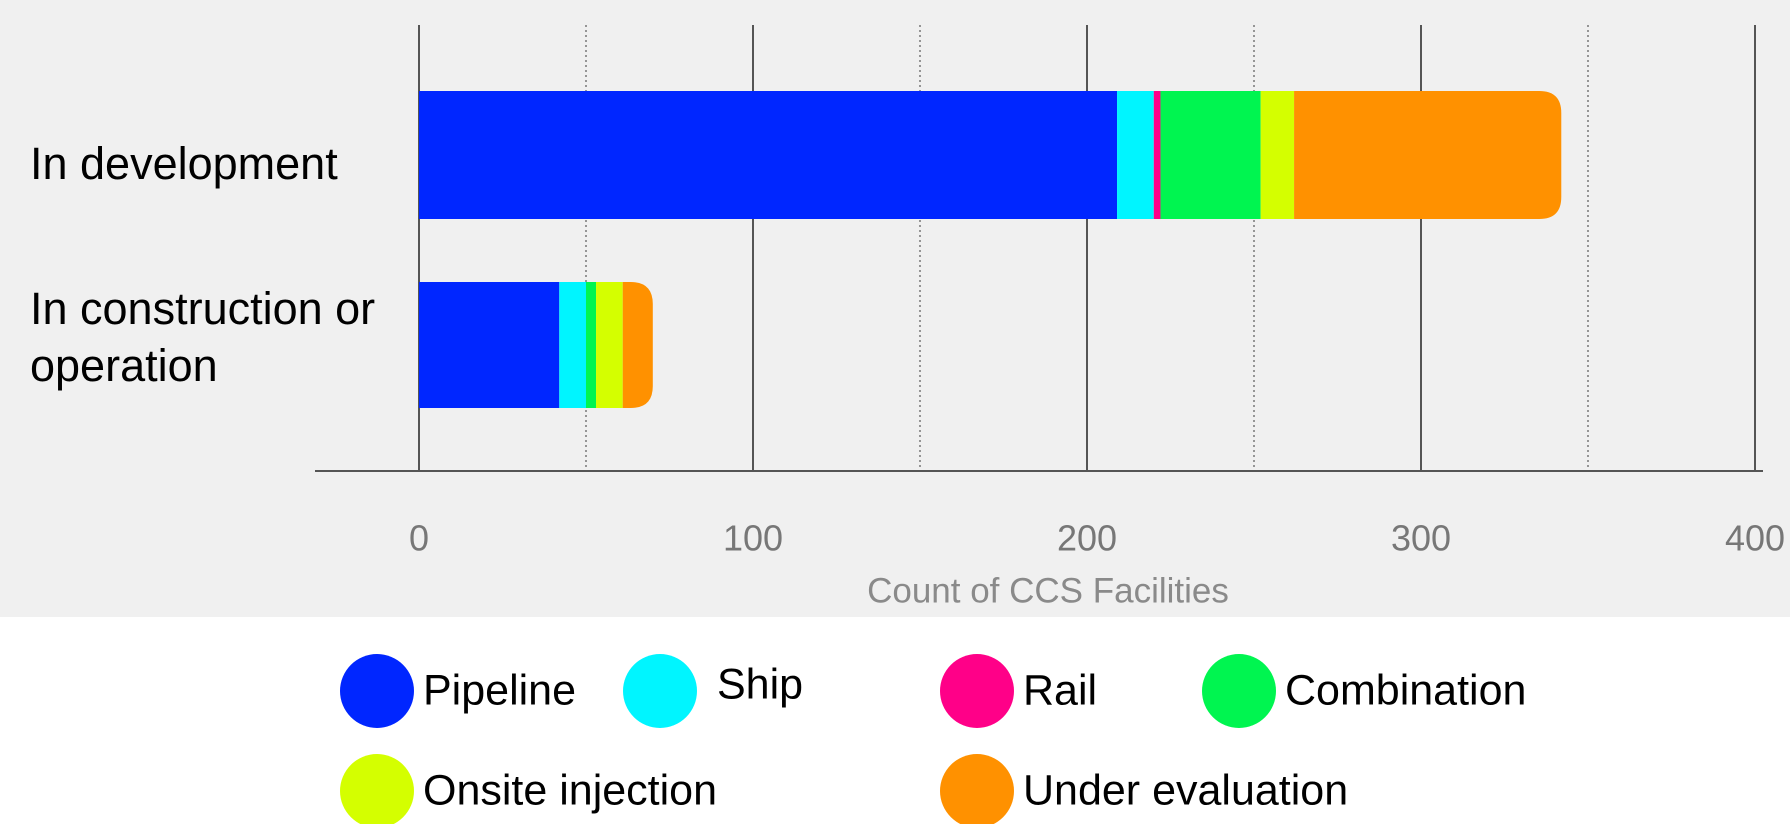  What do you see at coordinates (184, 163) in the screenshot?
I see `category-label: In development` at bounding box center [184, 163].